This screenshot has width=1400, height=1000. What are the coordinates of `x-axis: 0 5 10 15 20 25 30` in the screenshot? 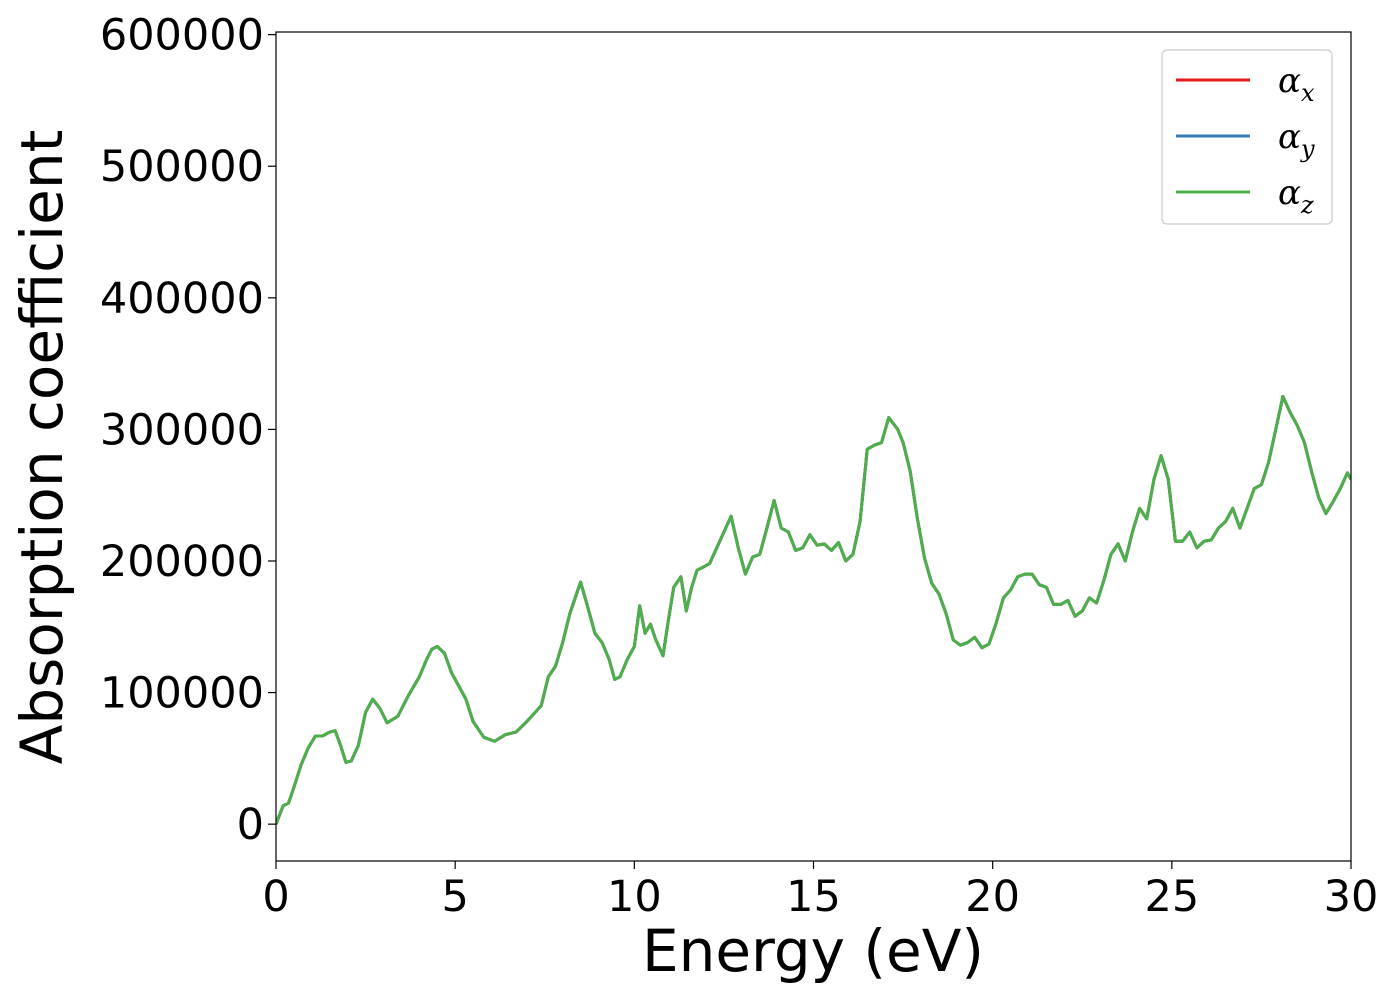 It's located at (820, 891).